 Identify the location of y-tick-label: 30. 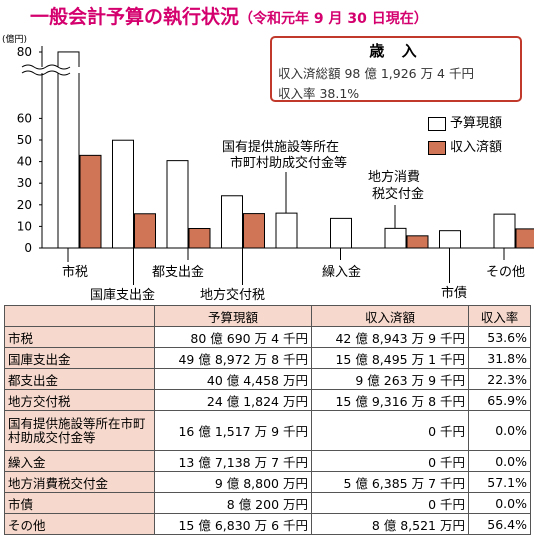
(24, 183).